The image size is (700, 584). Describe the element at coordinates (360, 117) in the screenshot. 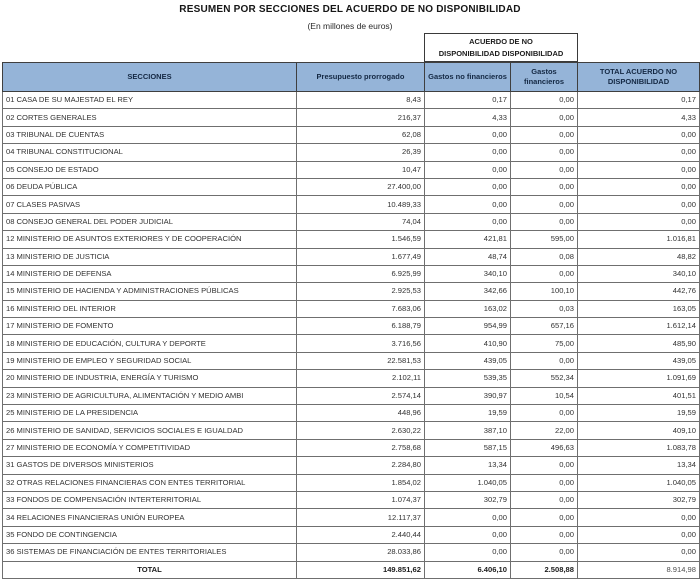

I see `value-cell: 216,37` at that location.